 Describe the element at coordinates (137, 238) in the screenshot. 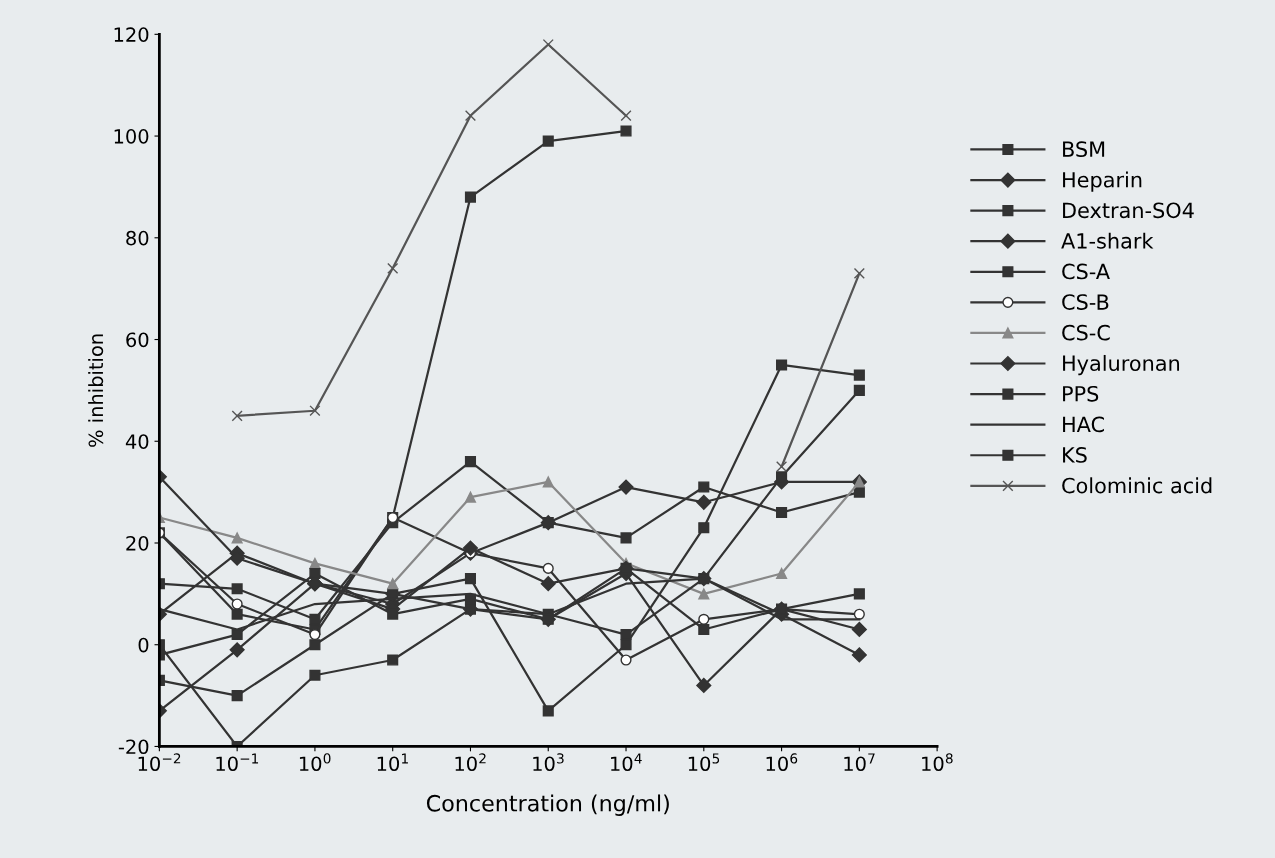

I see `y-tick-label: 80` at that location.